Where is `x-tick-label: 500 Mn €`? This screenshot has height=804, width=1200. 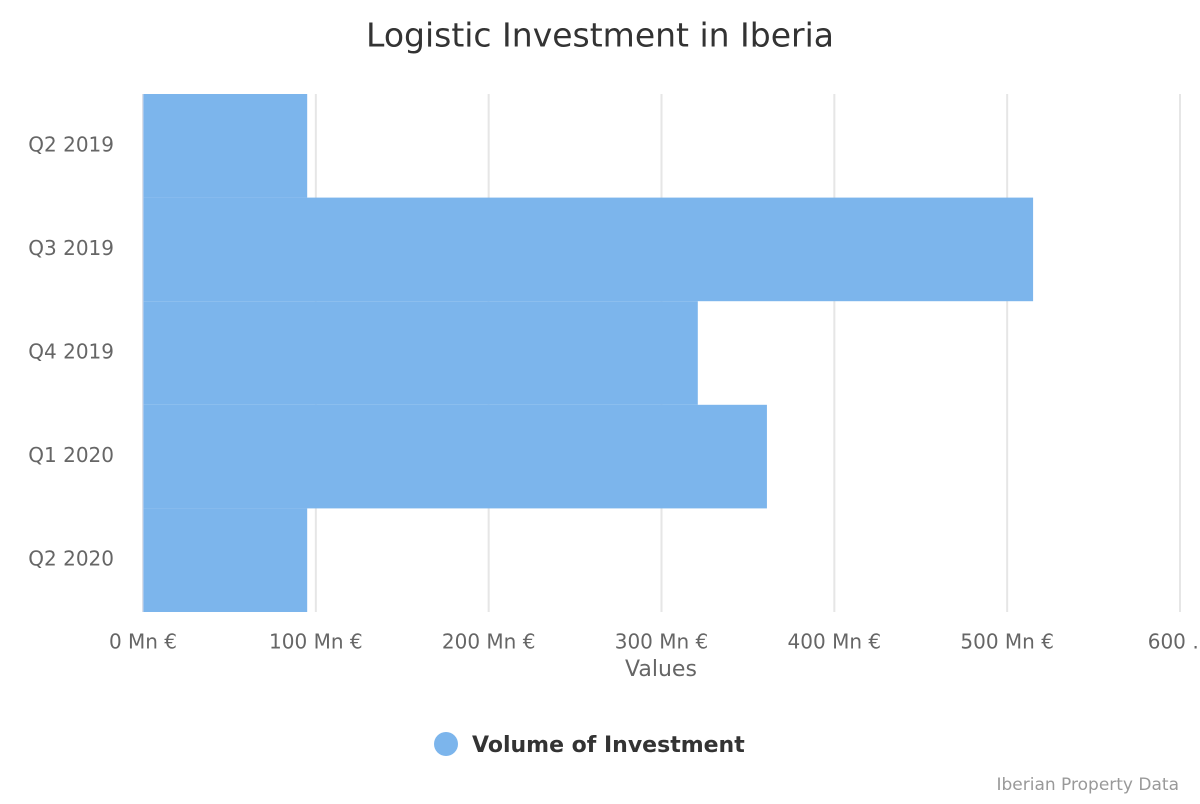 x-tick-label: 500 Mn € is located at coordinates (1007, 642).